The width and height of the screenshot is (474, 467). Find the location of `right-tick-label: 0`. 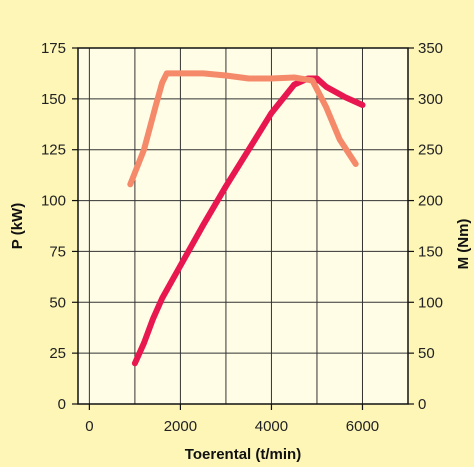

right-tick-label: 0 is located at coordinates (422, 404).